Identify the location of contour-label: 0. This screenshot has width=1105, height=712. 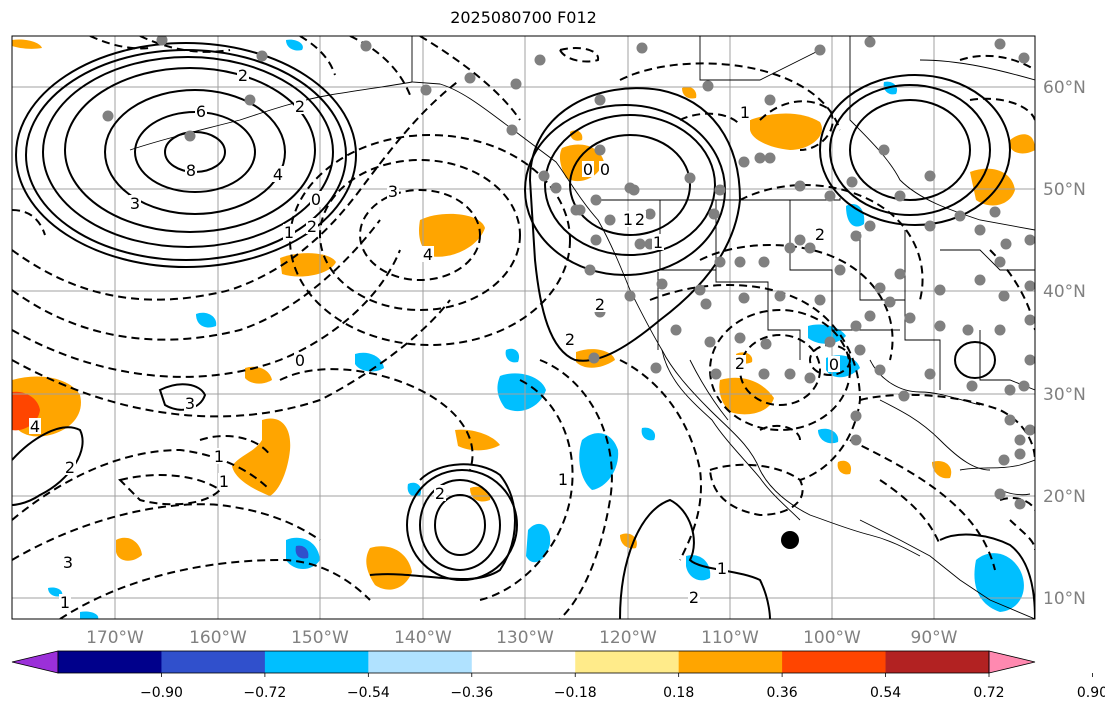
(316, 199).